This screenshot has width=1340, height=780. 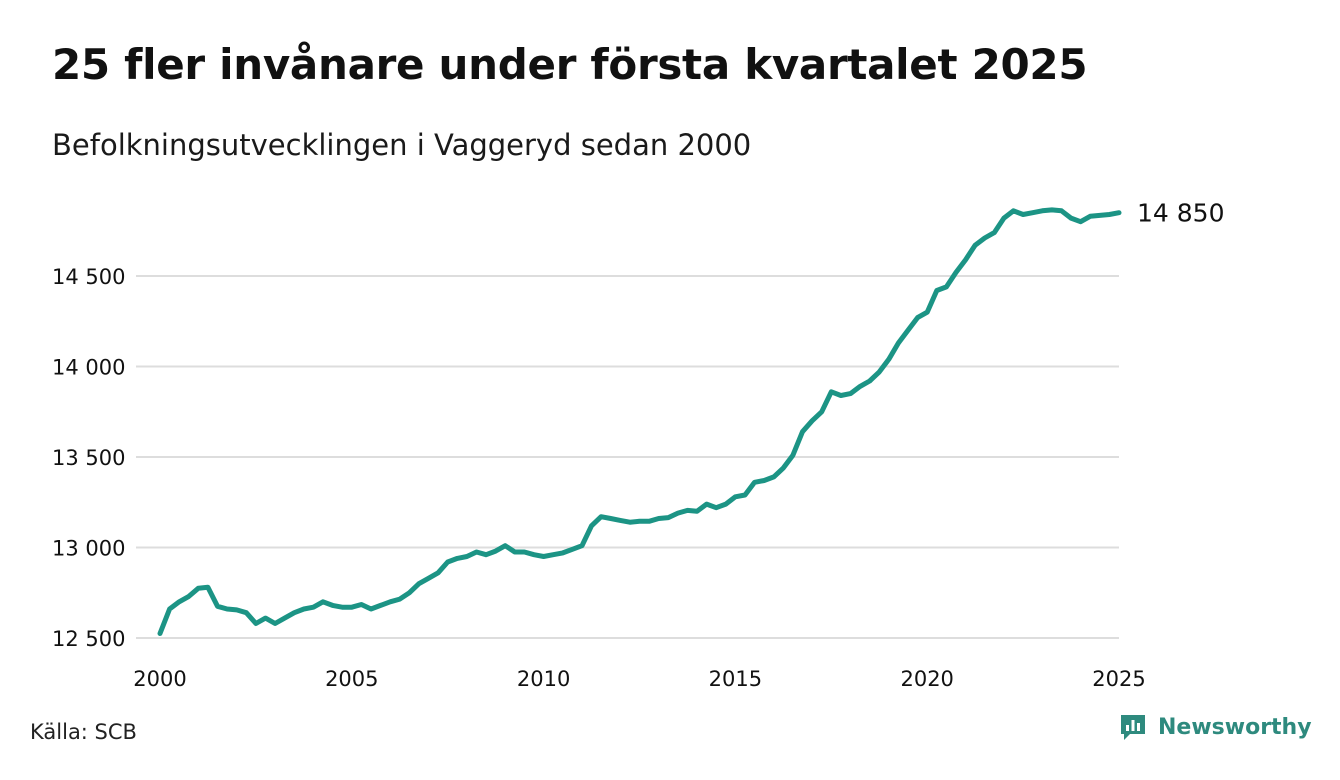 I want to click on x-tick-label: 2015, so click(x=735, y=679).